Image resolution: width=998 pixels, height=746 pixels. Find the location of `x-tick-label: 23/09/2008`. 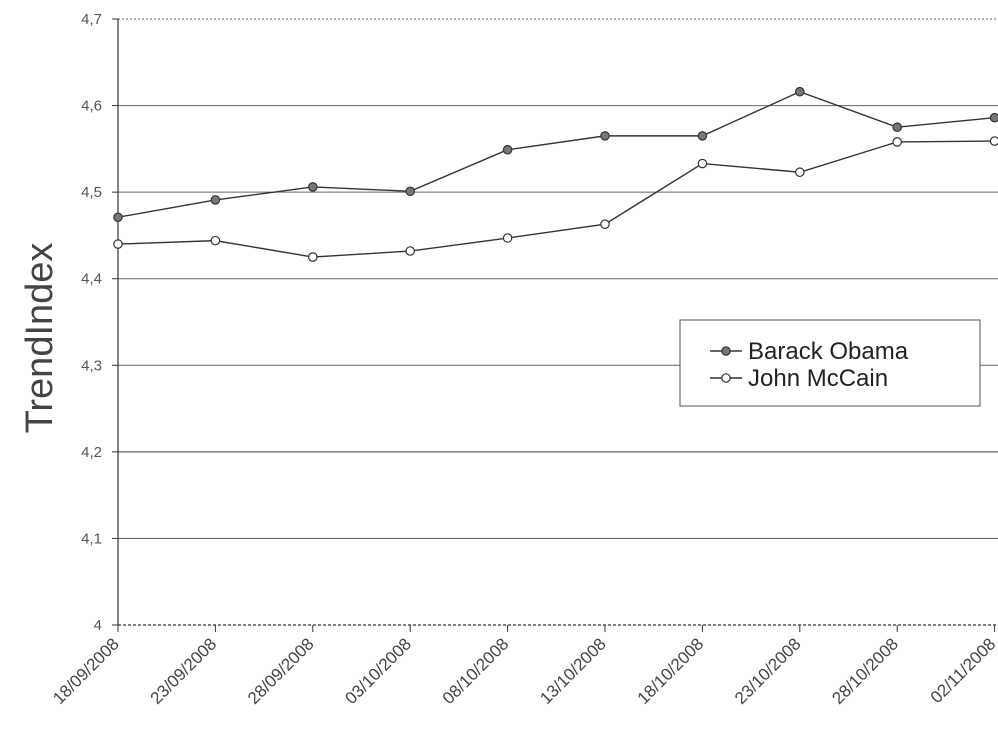

x-tick-label: 23/09/2008 is located at coordinates (184, 671).